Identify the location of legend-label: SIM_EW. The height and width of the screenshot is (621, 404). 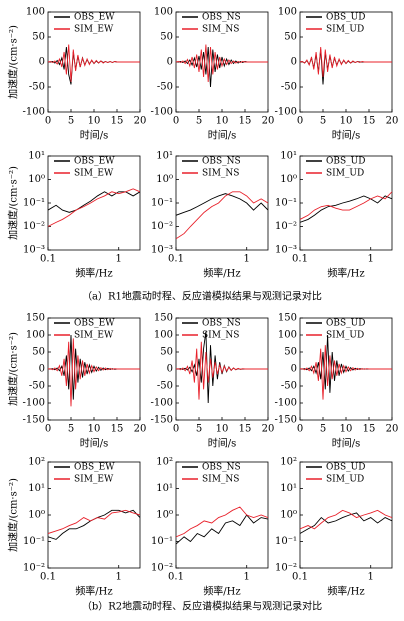
(94, 336).